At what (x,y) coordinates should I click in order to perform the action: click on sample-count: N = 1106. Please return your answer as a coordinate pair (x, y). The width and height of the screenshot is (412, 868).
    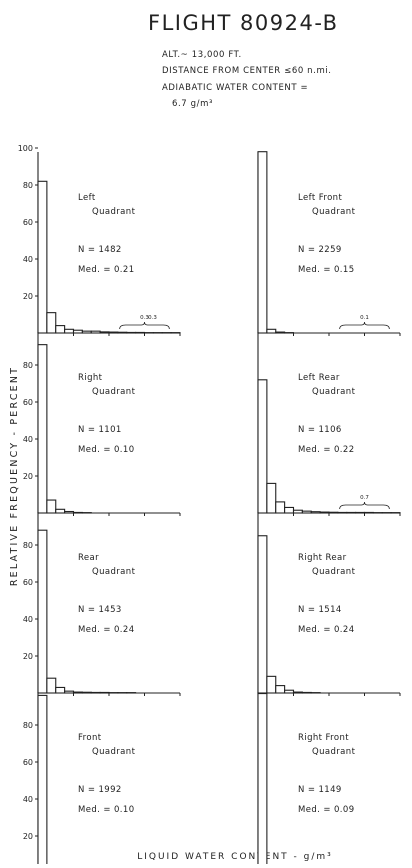
    Looking at the image, I should click on (320, 430).